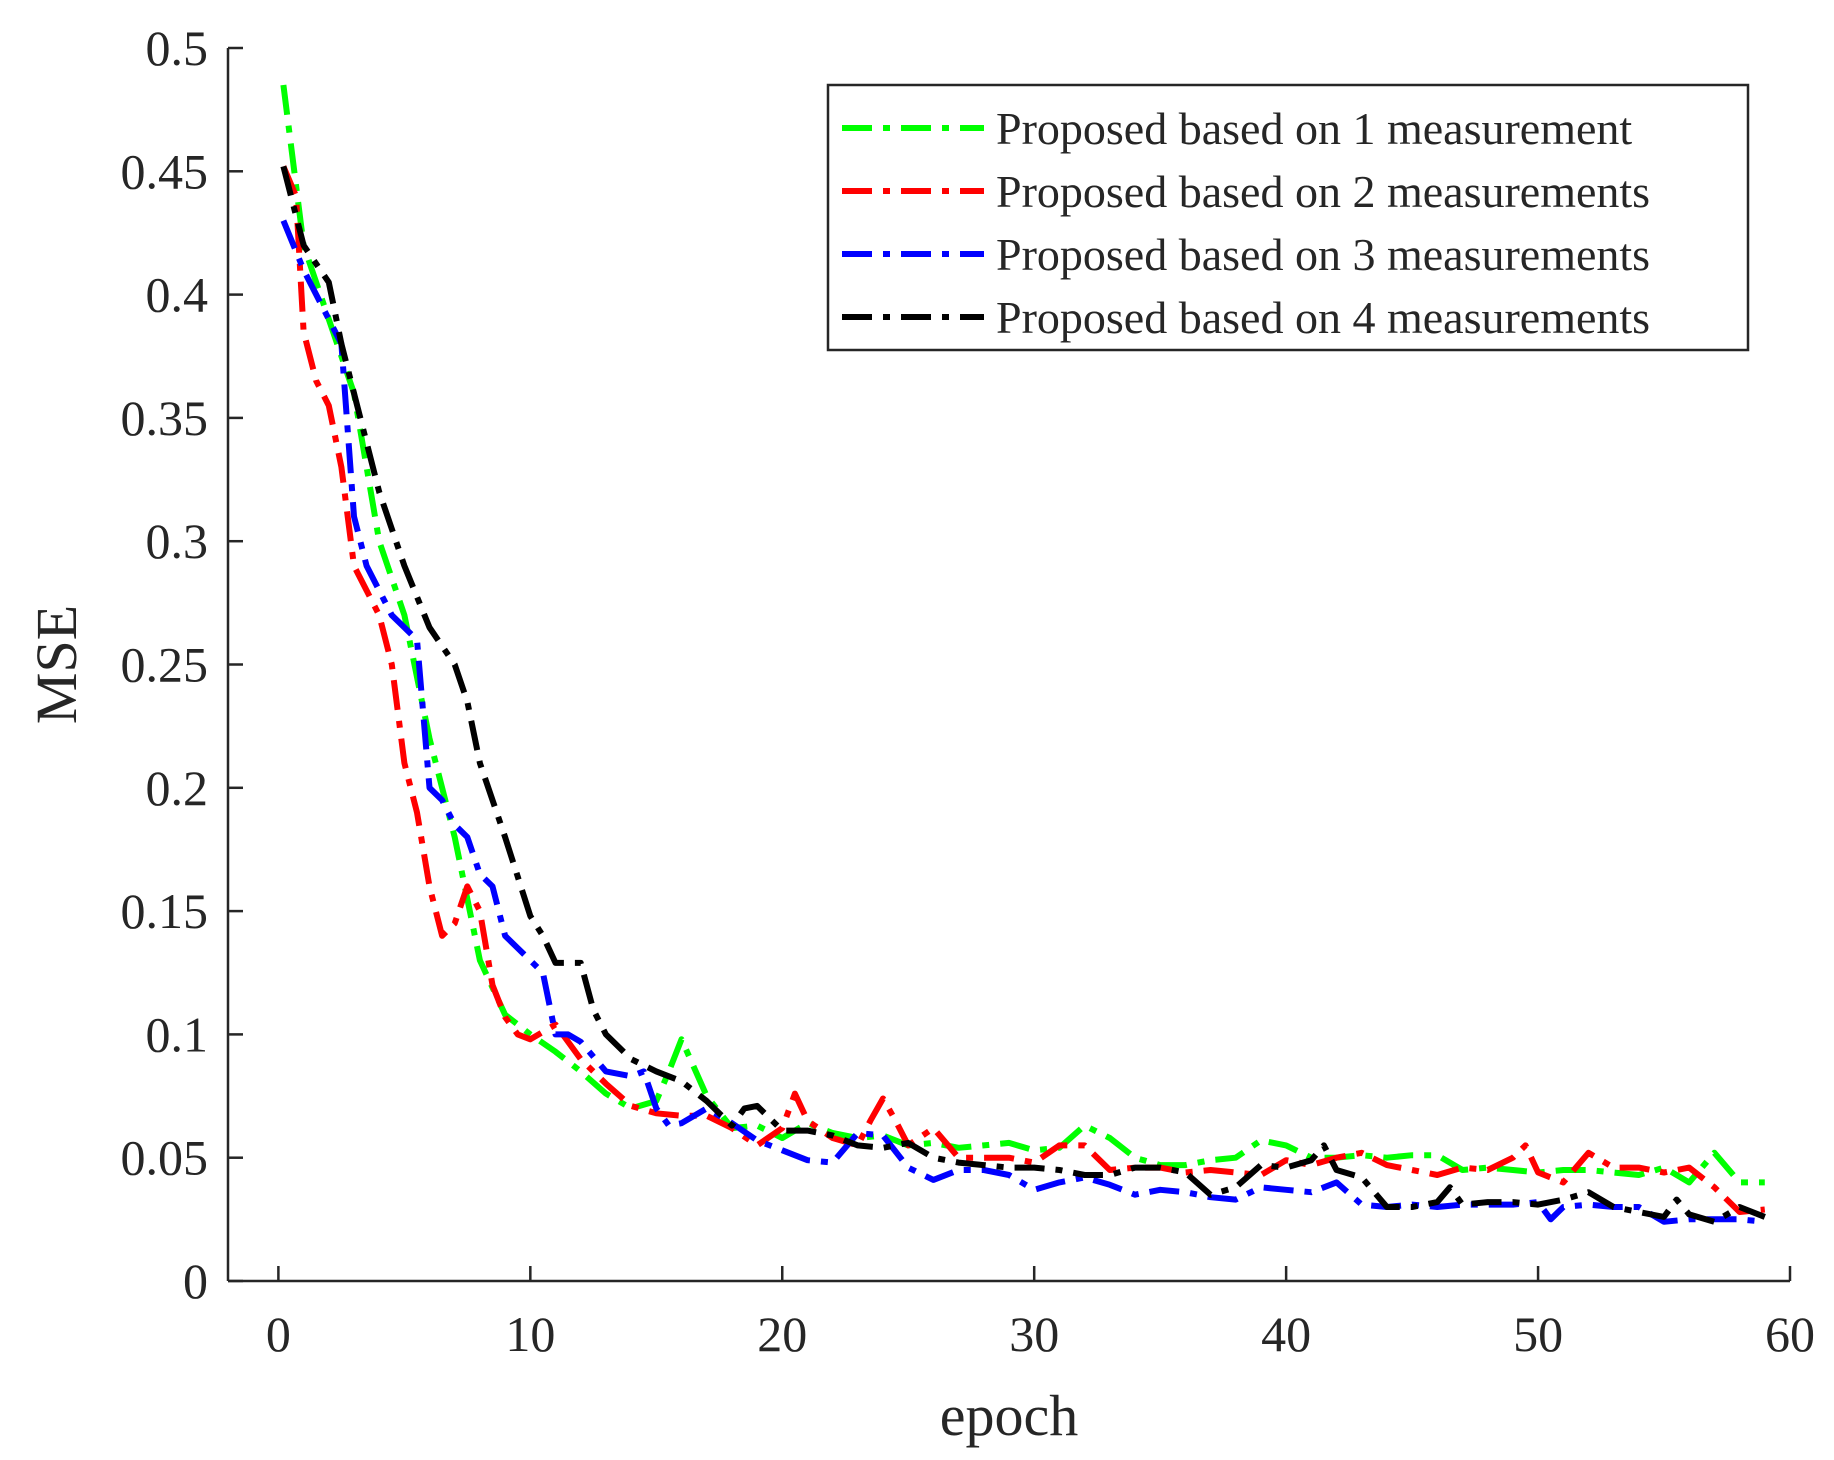 The height and width of the screenshot is (1460, 1834). What do you see at coordinates (165, 911) in the screenshot?
I see `y-tick-label: 0.15` at bounding box center [165, 911].